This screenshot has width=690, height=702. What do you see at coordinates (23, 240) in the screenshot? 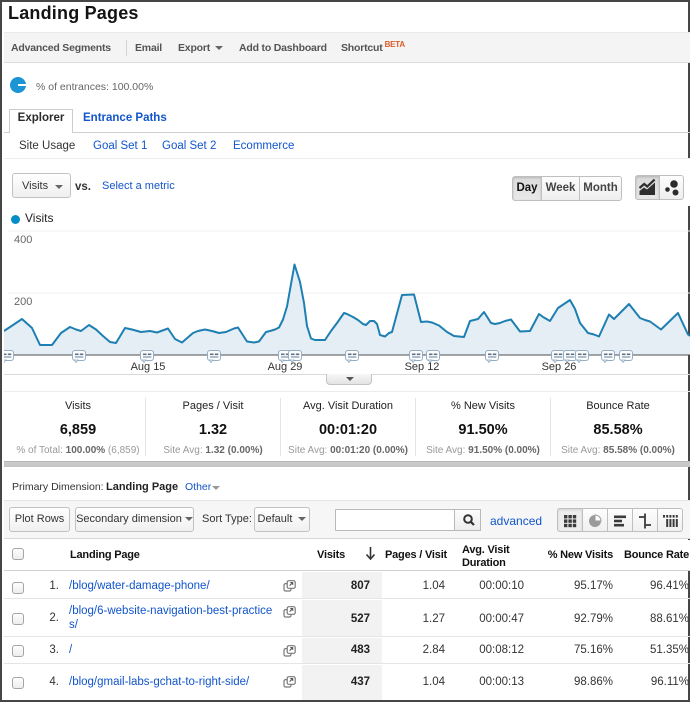
I see `svg-text: 400` at bounding box center [23, 240].